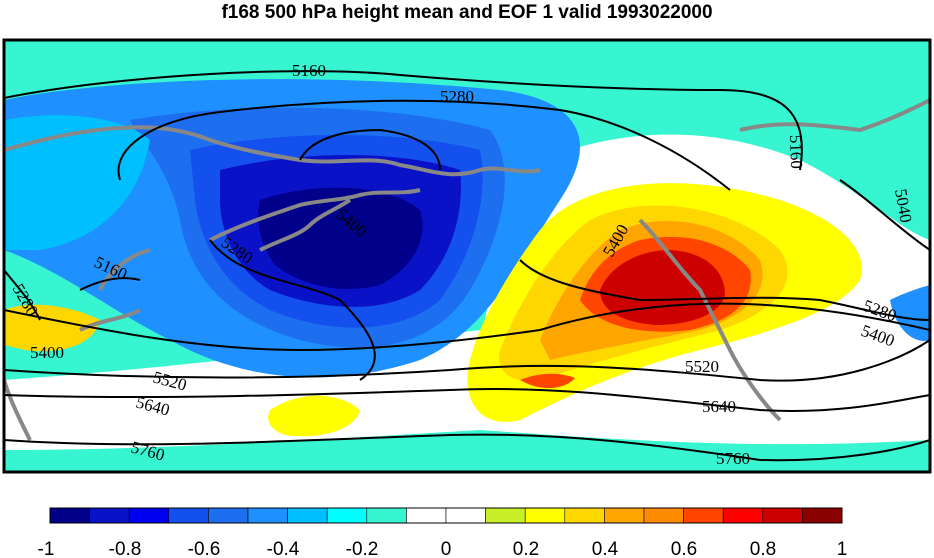 Image resolution: width=934 pixels, height=558 pixels. What do you see at coordinates (46, 548) in the screenshot?
I see `colorbar-tick-label: -1` at bounding box center [46, 548].